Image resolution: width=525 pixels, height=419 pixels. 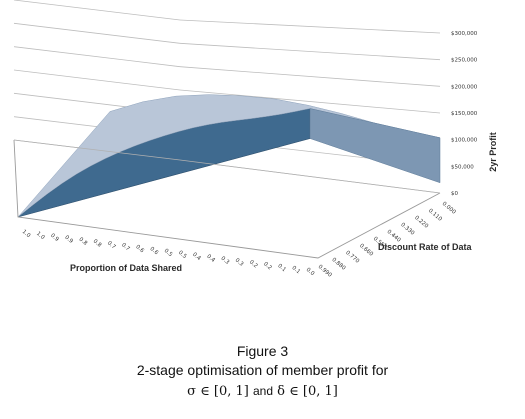 What do you see at coordinates (425, 247) in the screenshot?
I see `y-axis-label: Discount Rate of Data` at bounding box center [425, 247].